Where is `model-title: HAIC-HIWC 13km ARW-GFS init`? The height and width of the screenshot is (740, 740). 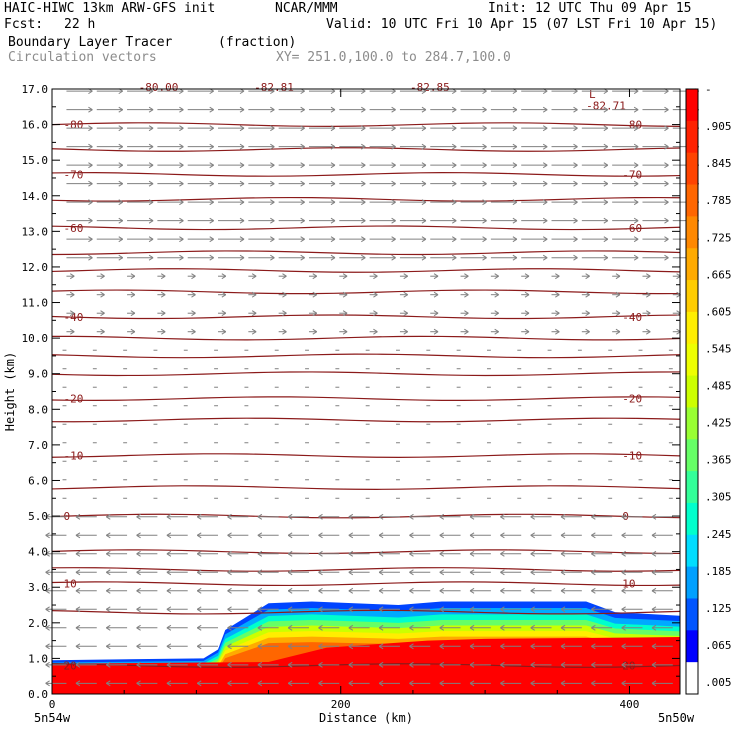
model-title: HAIC-HIWC 13km ARW-GFS init is located at coordinates (110, 8).